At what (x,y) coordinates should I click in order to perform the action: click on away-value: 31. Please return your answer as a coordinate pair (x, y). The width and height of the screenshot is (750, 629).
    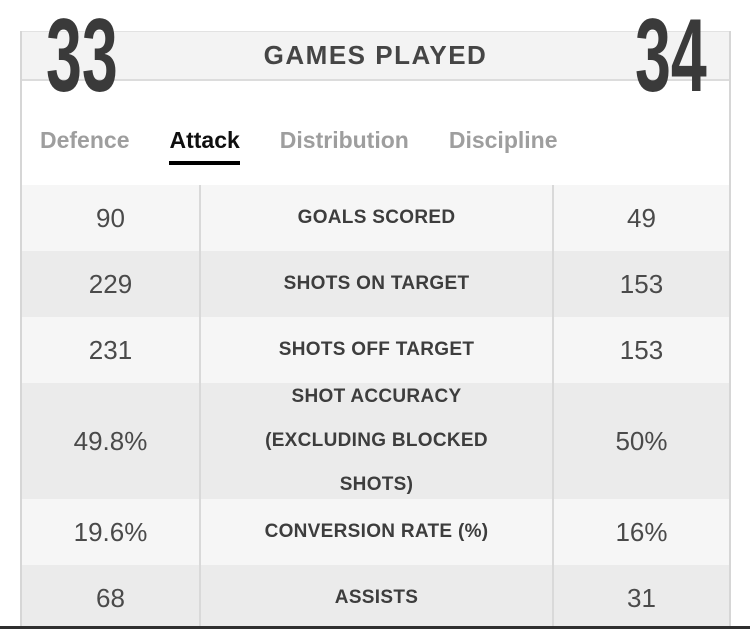
    Looking at the image, I should click on (641, 597).